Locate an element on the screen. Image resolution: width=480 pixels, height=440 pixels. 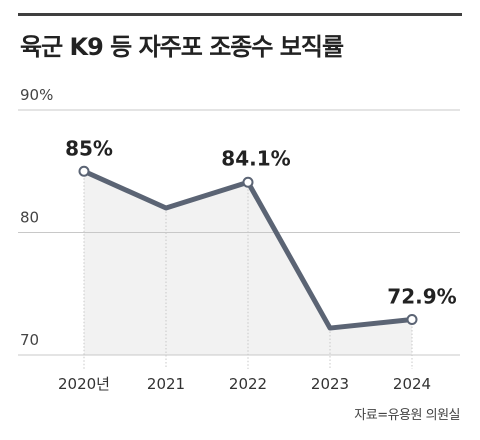
x-tick-label: 2021 is located at coordinates (166, 384).